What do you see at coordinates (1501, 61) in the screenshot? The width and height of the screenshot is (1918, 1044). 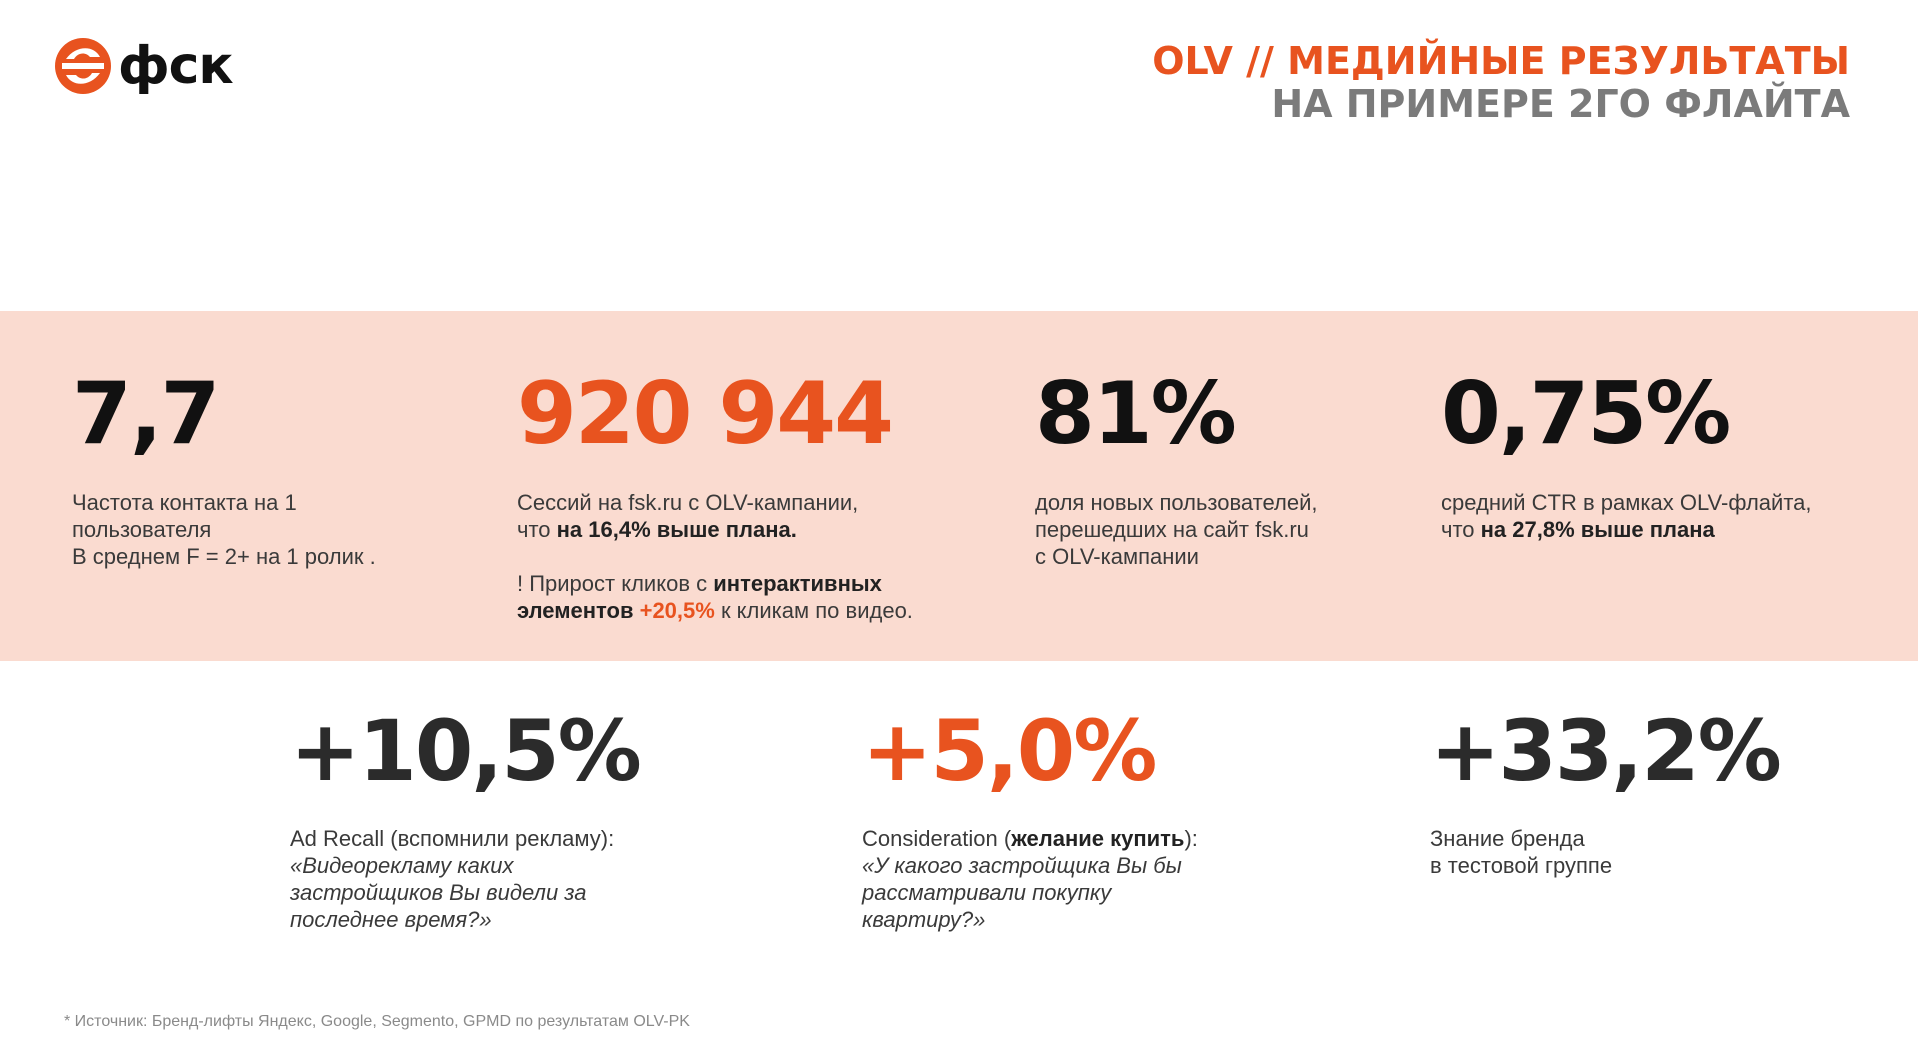 I see `title-line-1: OLV // МЕДИЙНЫЕ РЕЗУЛЬТАТЫ` at bounding box center [1501, 61].